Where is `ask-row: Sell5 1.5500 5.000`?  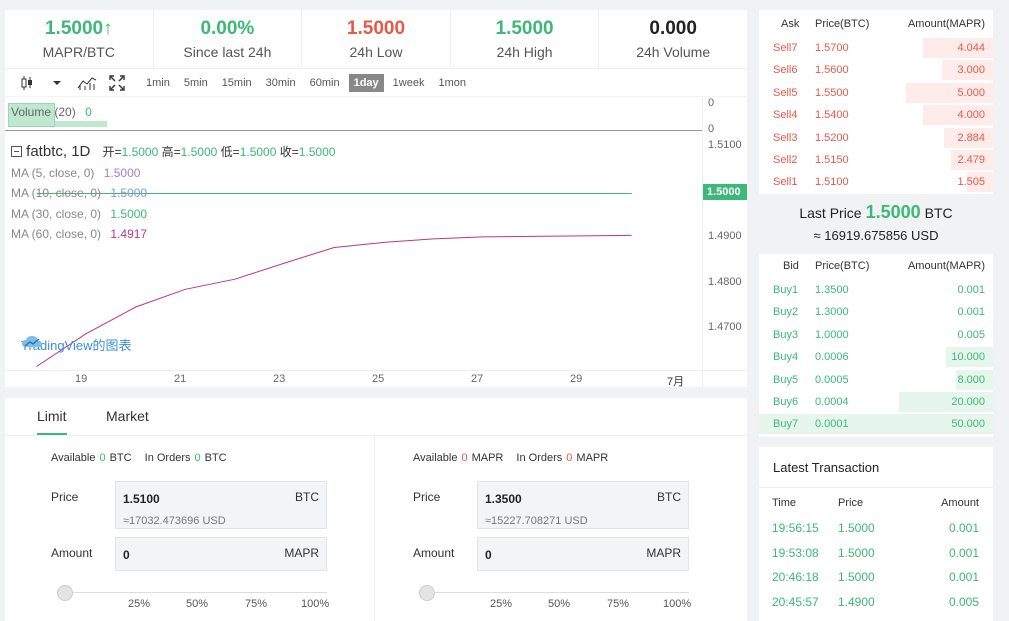
ask-row: Sell5 1.5500 5.000 is located at coordinates (876, 93).